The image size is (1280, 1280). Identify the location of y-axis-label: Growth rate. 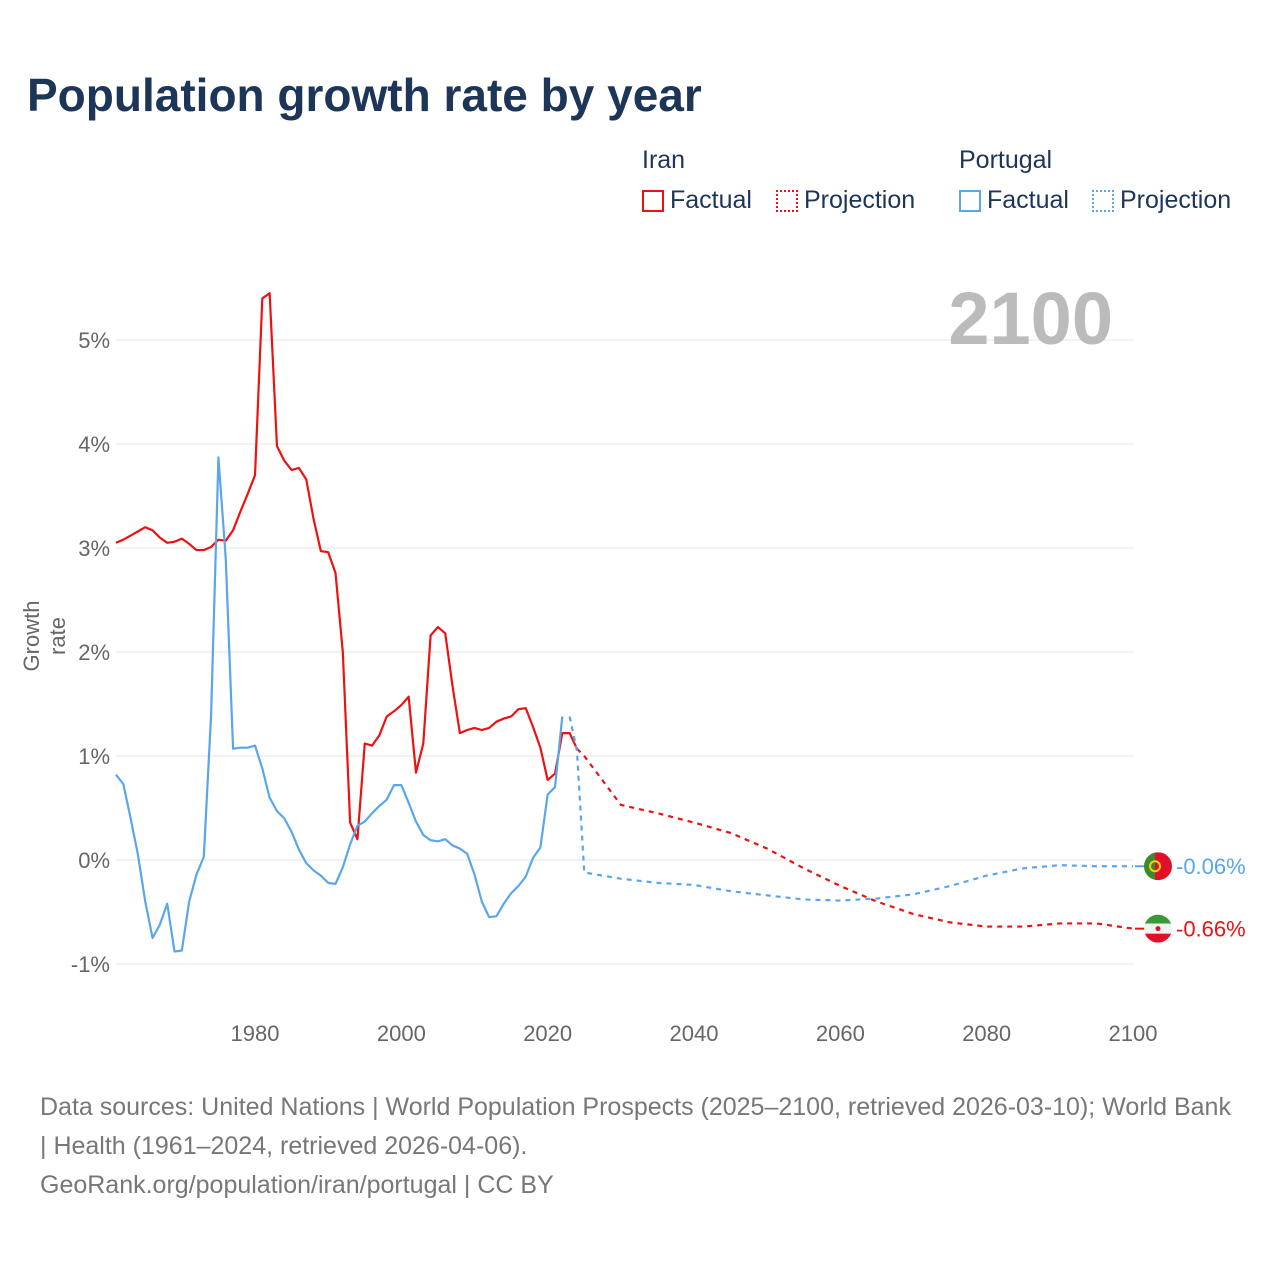
(44, 636).